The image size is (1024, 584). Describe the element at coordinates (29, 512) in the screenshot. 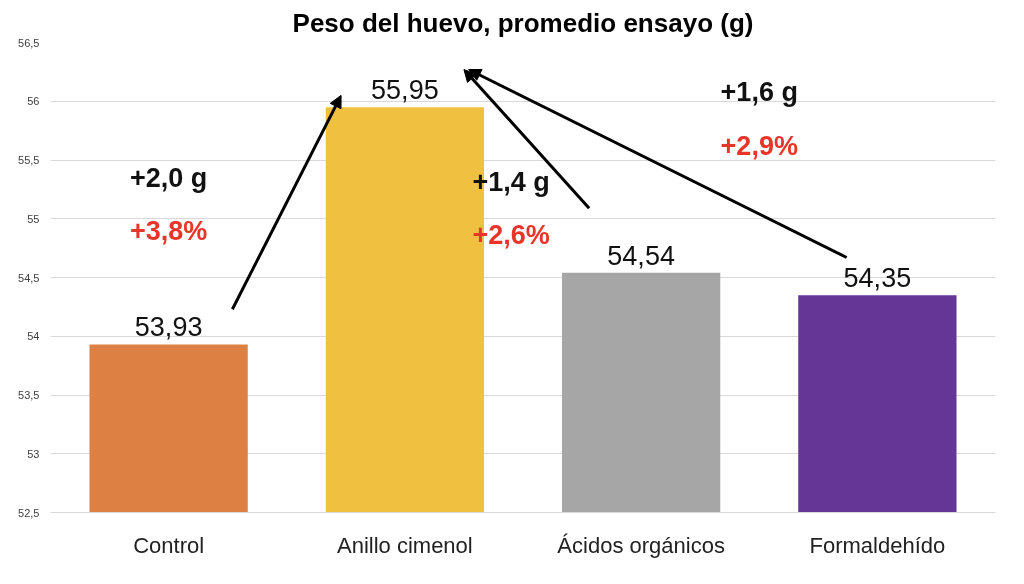

I see `y-tick-label: 52,5` at that location.